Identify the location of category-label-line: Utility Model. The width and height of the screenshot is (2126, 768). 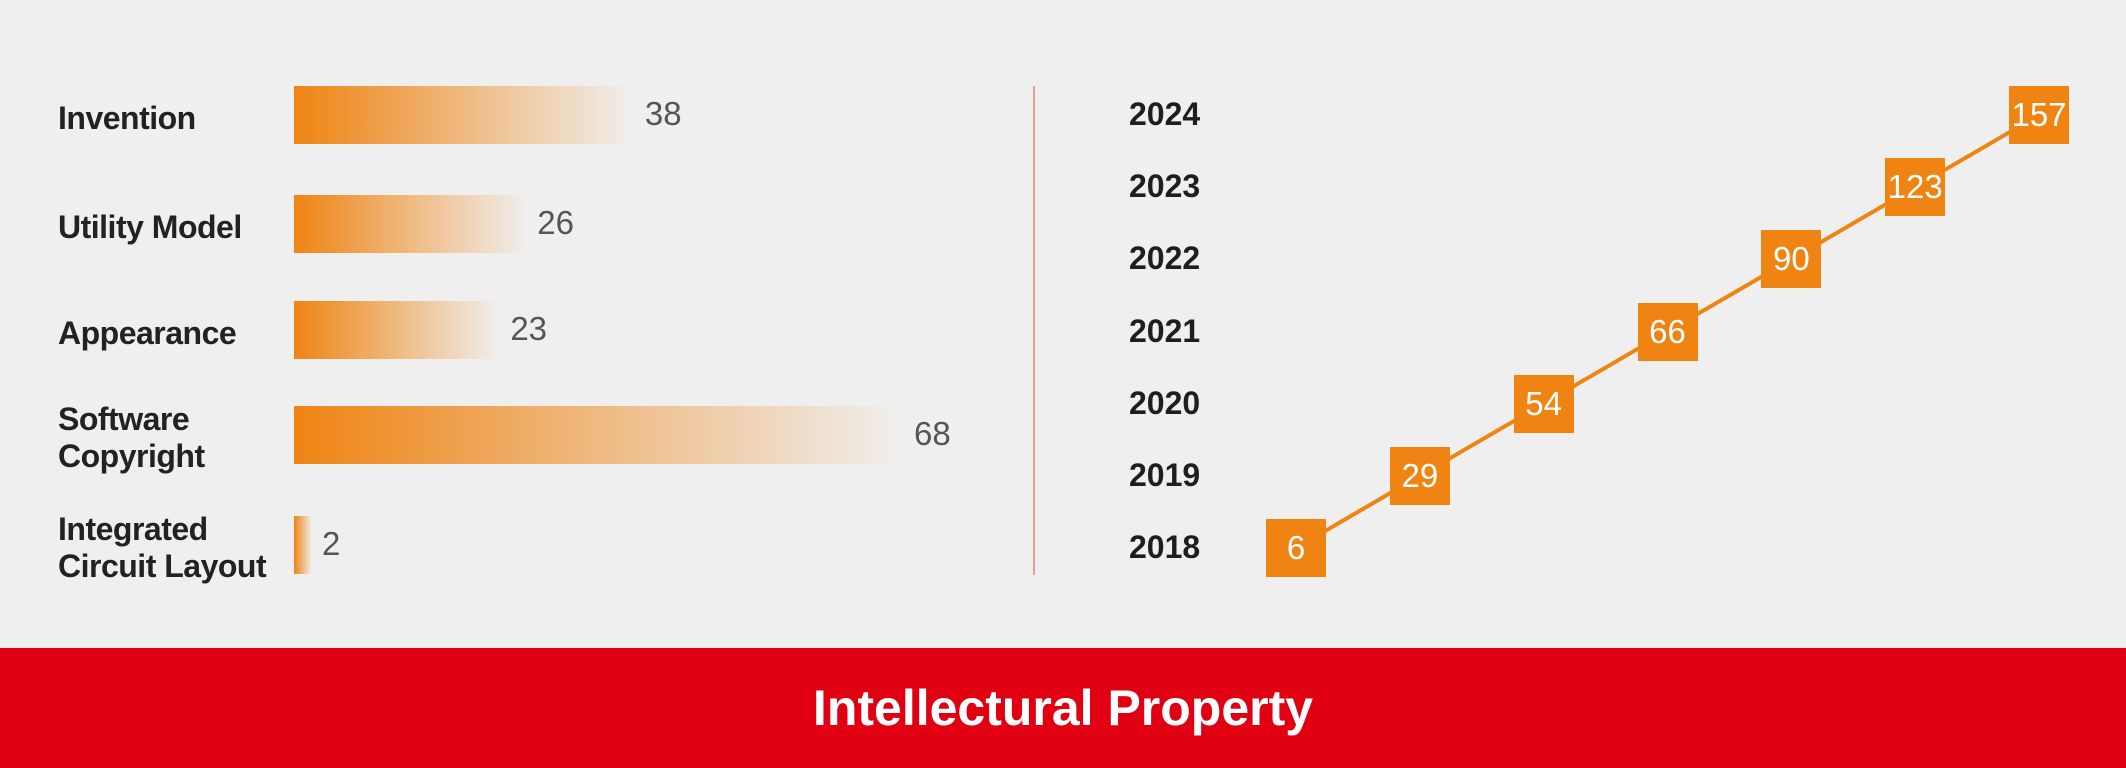
(150, 226).